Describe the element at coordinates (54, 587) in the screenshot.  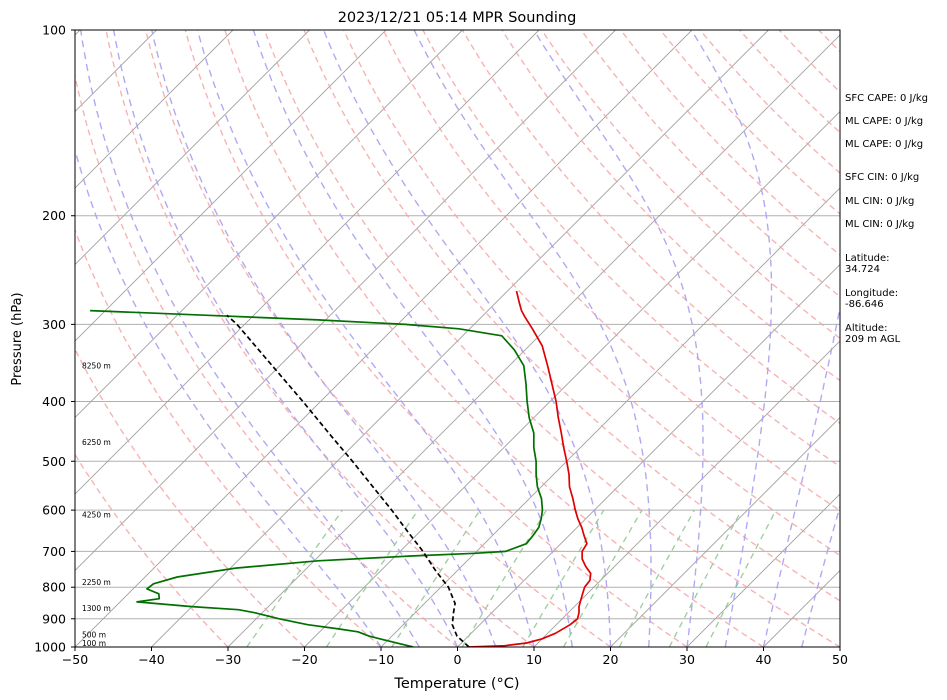
I see `y-tick-label: 800` at that location.